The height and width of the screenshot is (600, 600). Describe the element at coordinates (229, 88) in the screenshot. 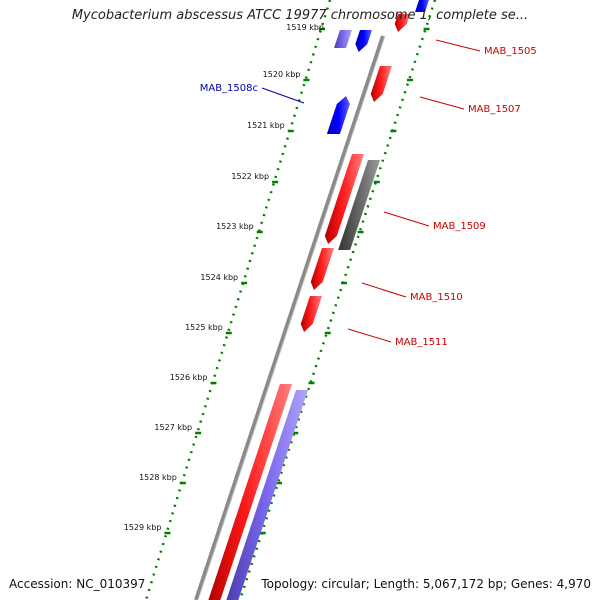

I see `gene-label: MAB_1508c` at that location.